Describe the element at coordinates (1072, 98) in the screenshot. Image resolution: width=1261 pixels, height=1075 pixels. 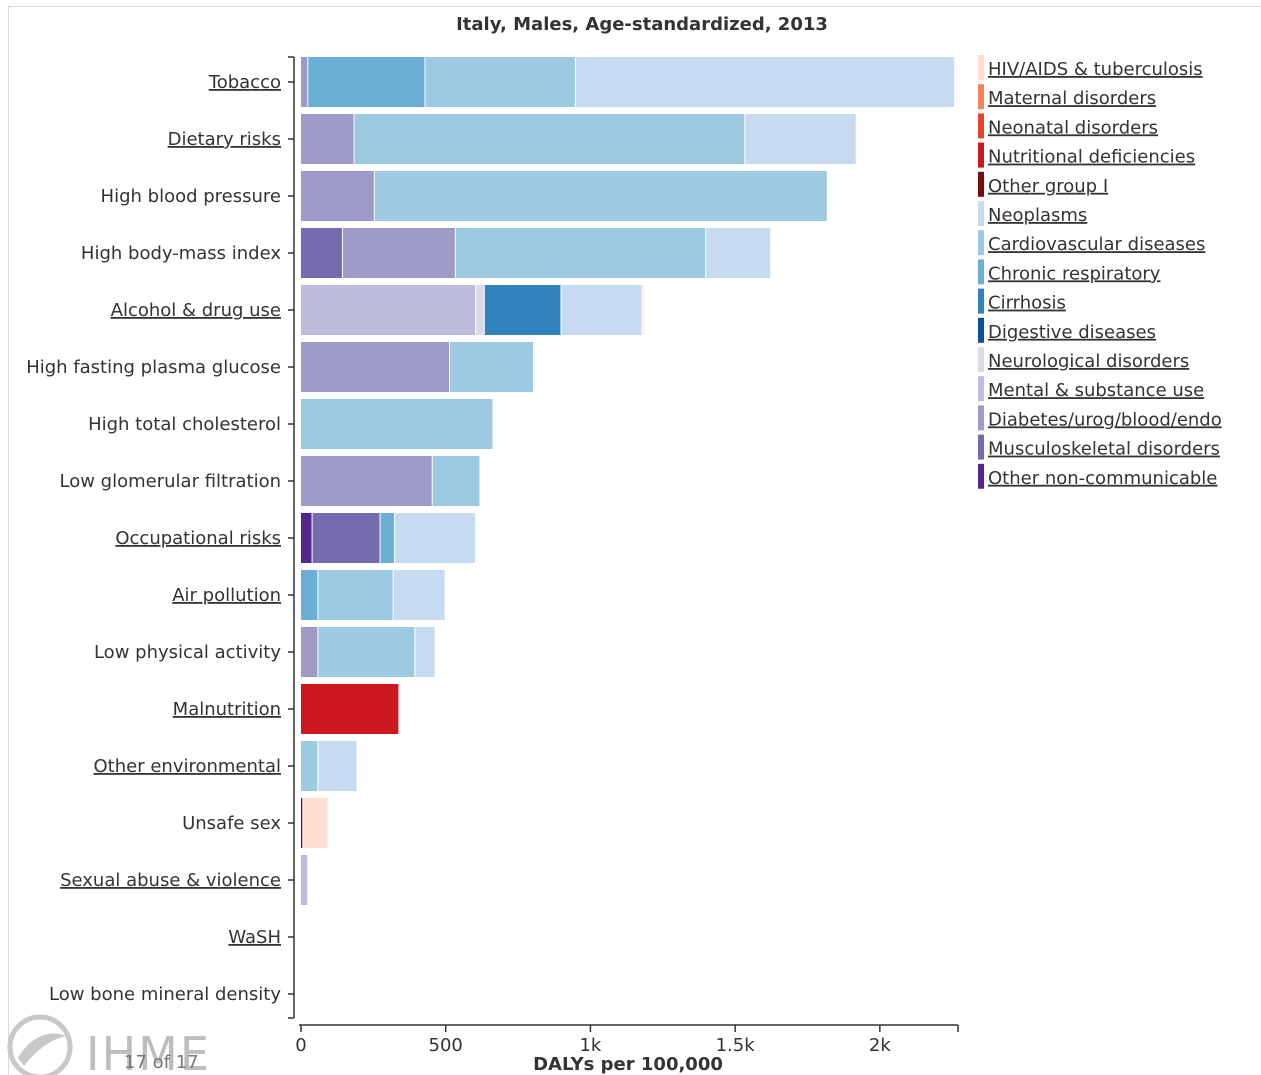
I see `legend-label: Maternal disorders` at that location.